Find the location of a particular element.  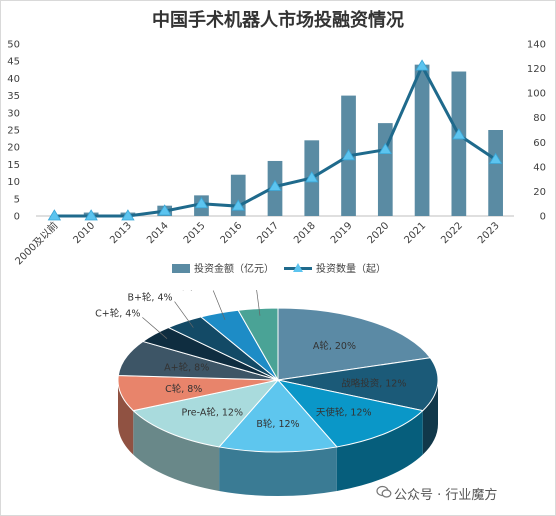

wechat-icon is located at coordinates (384, 491).